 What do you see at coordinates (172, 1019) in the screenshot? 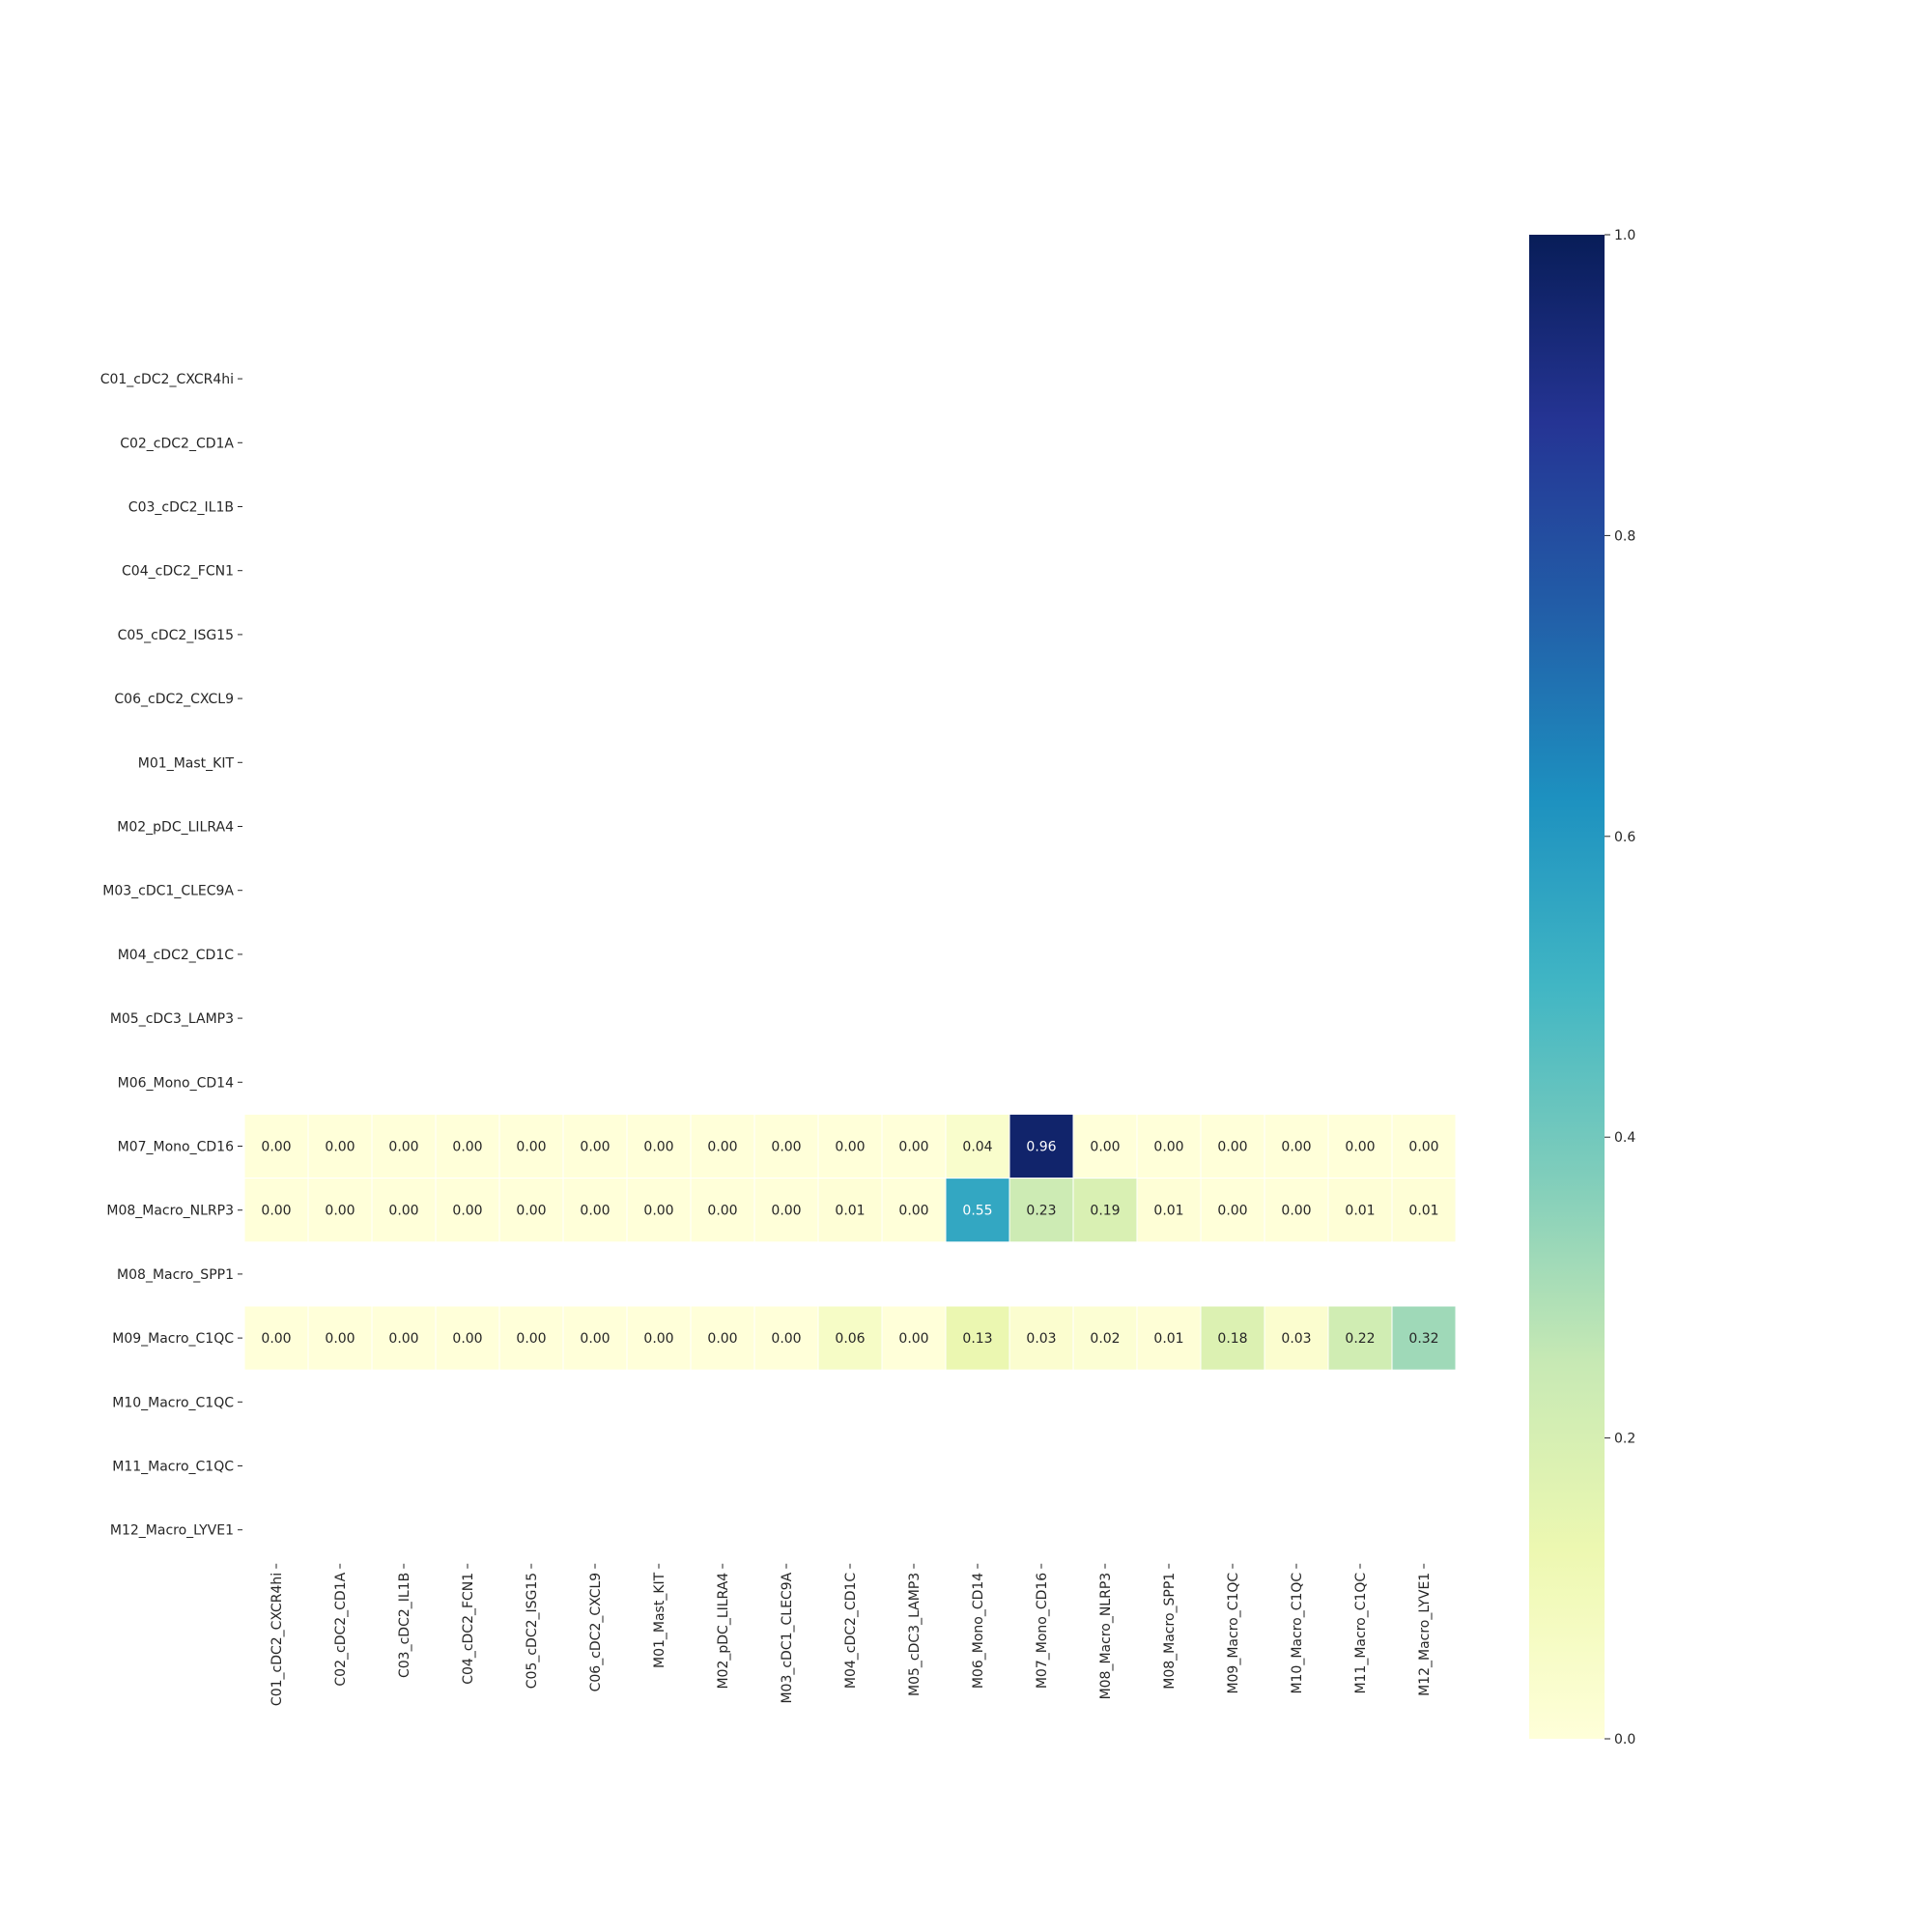
I see `y-tick-label: M05_cDC3_LAMP3` at bounding box center [172, 1019].